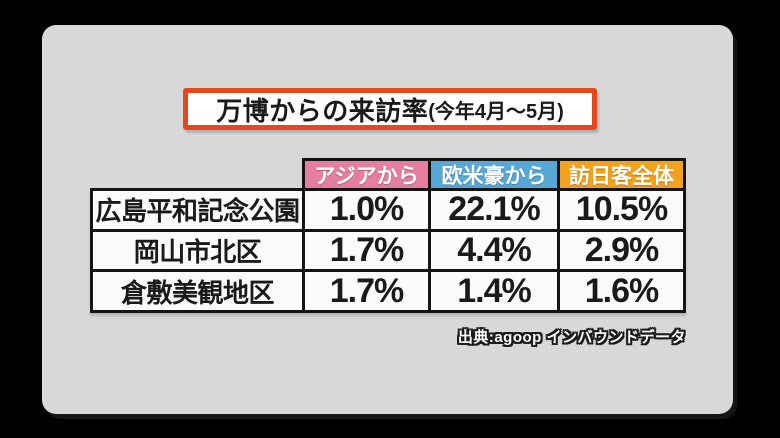  What do you see at coordinates (322, 110) in the screenshot?
I see `page-title: 万博からの来訪率` at bounding box center [322, 110].